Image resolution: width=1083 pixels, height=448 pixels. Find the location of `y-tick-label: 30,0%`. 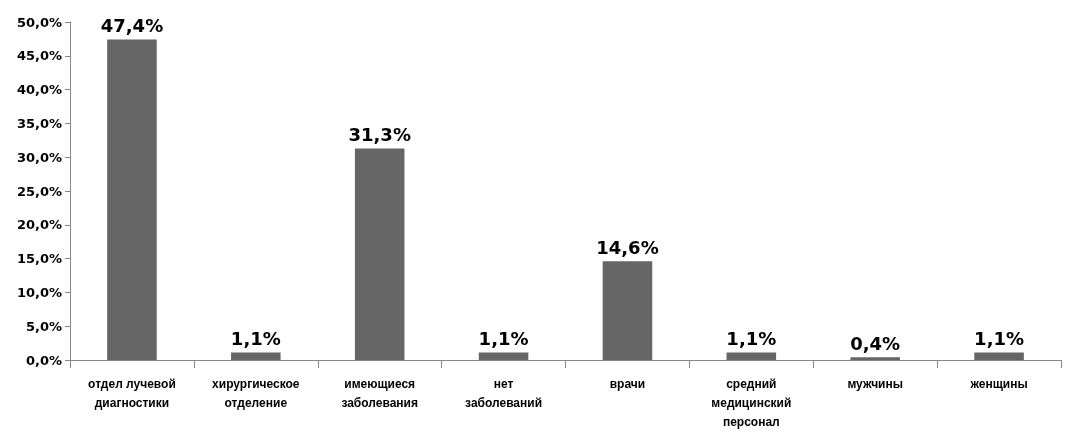

y-tick-label: 30,0% is located at coordinates (39, 157).